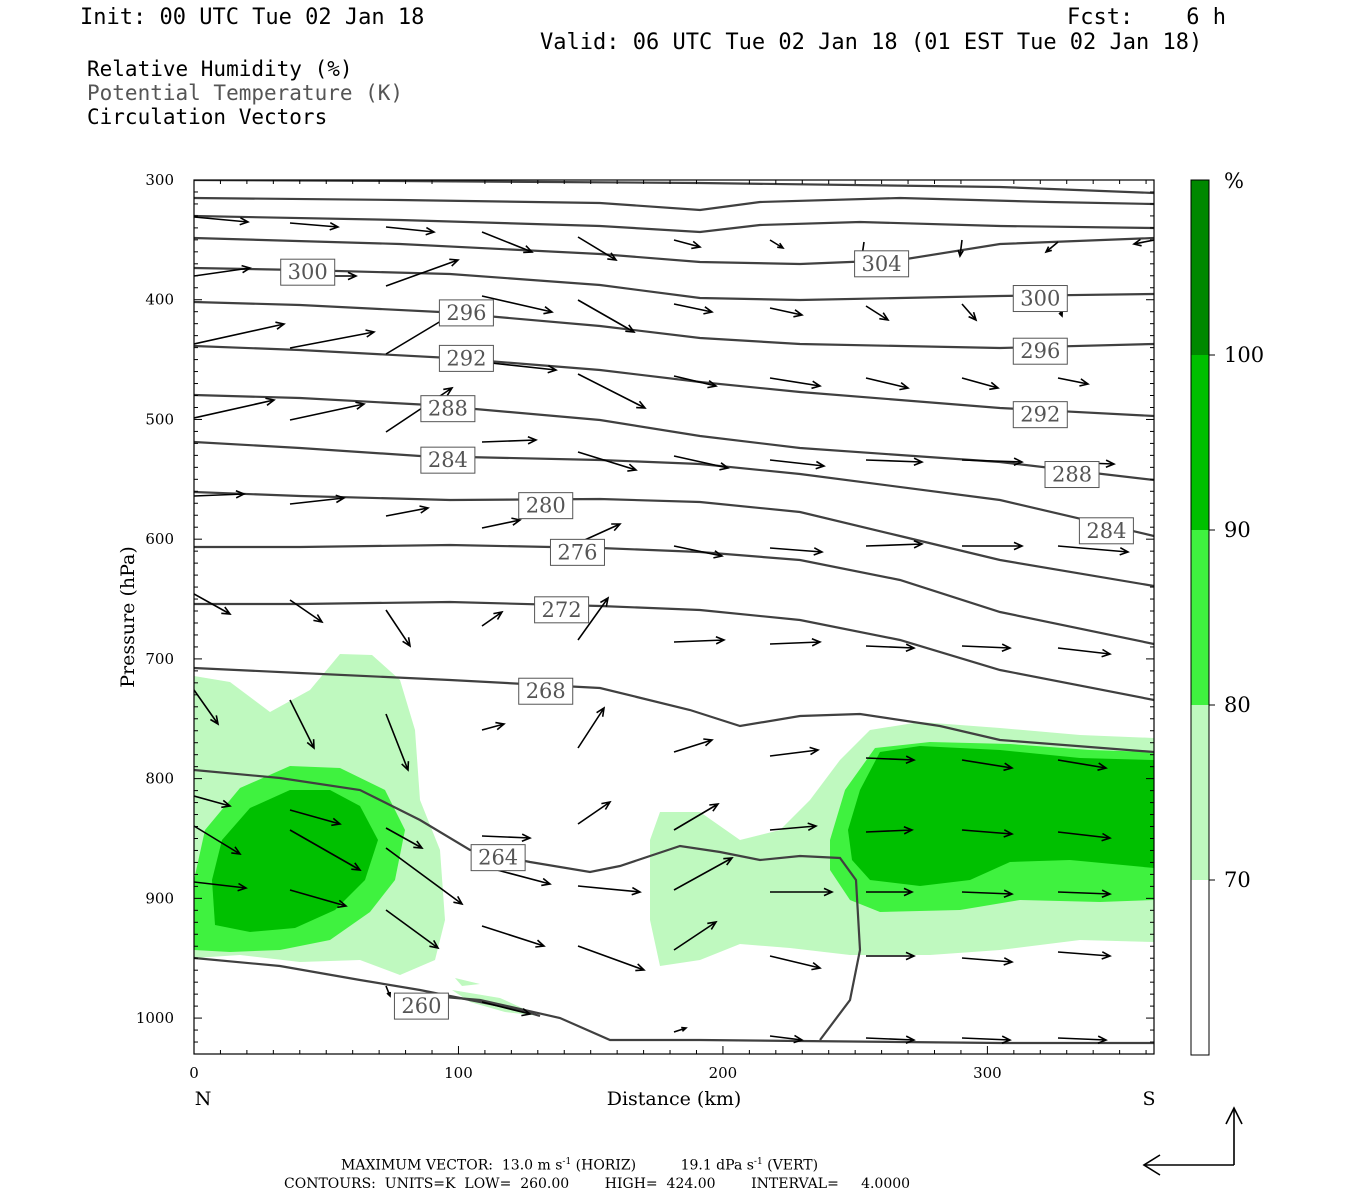 This screenshot has width=1350, height=1200. I want to click on y-tick-label: 900, so click(159, 898).